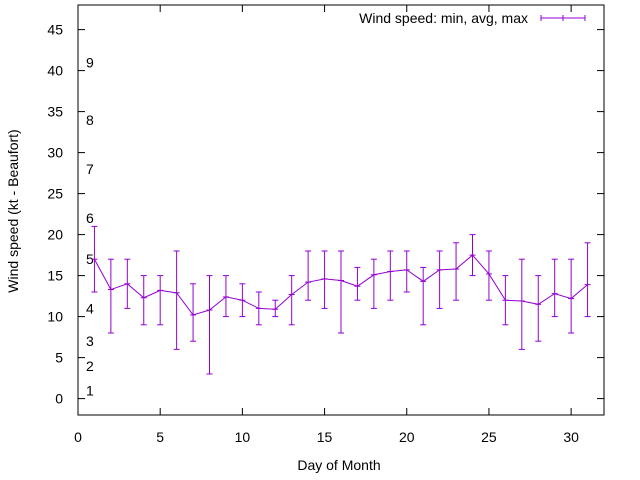 The image size is (640, 480). What do you see at coordinates (59, 399) in the screenshot?
I see `y-tick-label: 0` at bounding box center [59, 399].